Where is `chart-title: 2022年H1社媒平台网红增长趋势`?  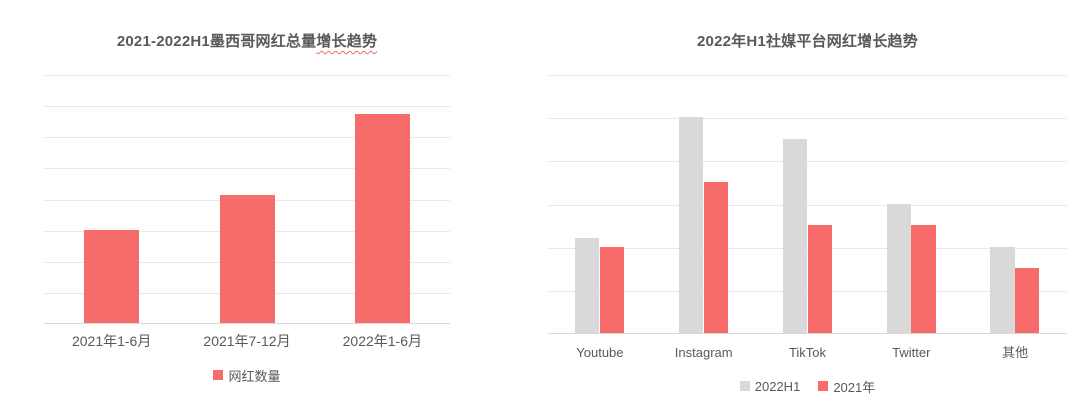 chart-title: 2022年H1社媒平台网红增长趋势 is located at coordinates (807, 41).